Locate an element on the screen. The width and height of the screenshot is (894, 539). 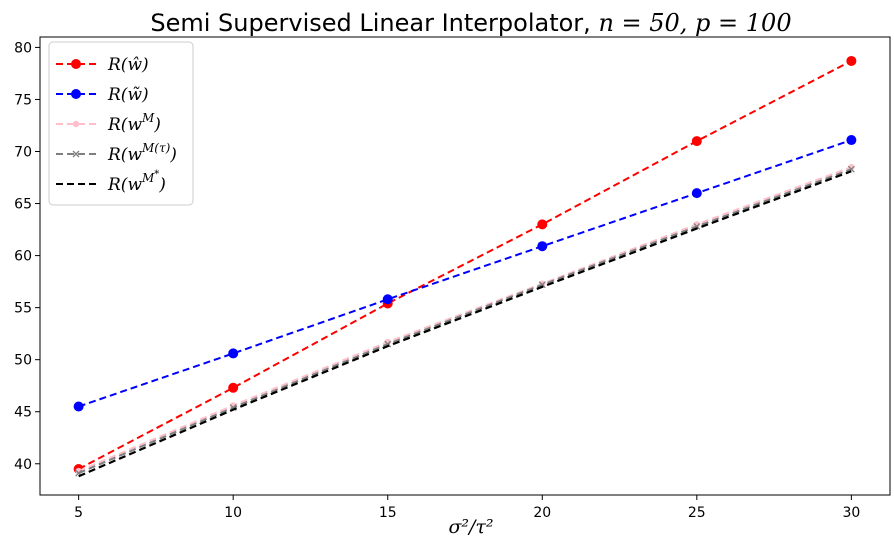
legend-label-2: R(w̃) is located at coordinates (128, 95).